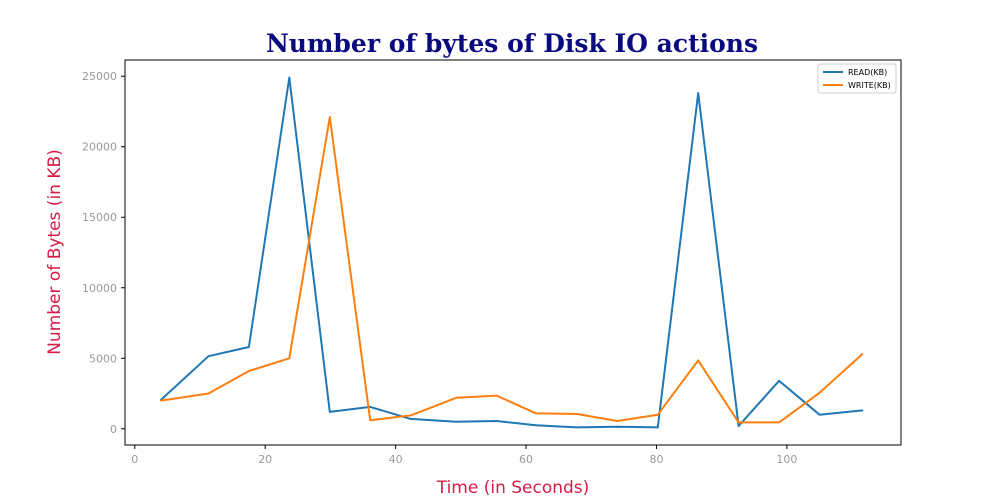 The width and height of the screenshot is (1000, 500). Describe the element at coordinates (396, 459) in the screenshot. I see `x-tick-label: 40` at that location.